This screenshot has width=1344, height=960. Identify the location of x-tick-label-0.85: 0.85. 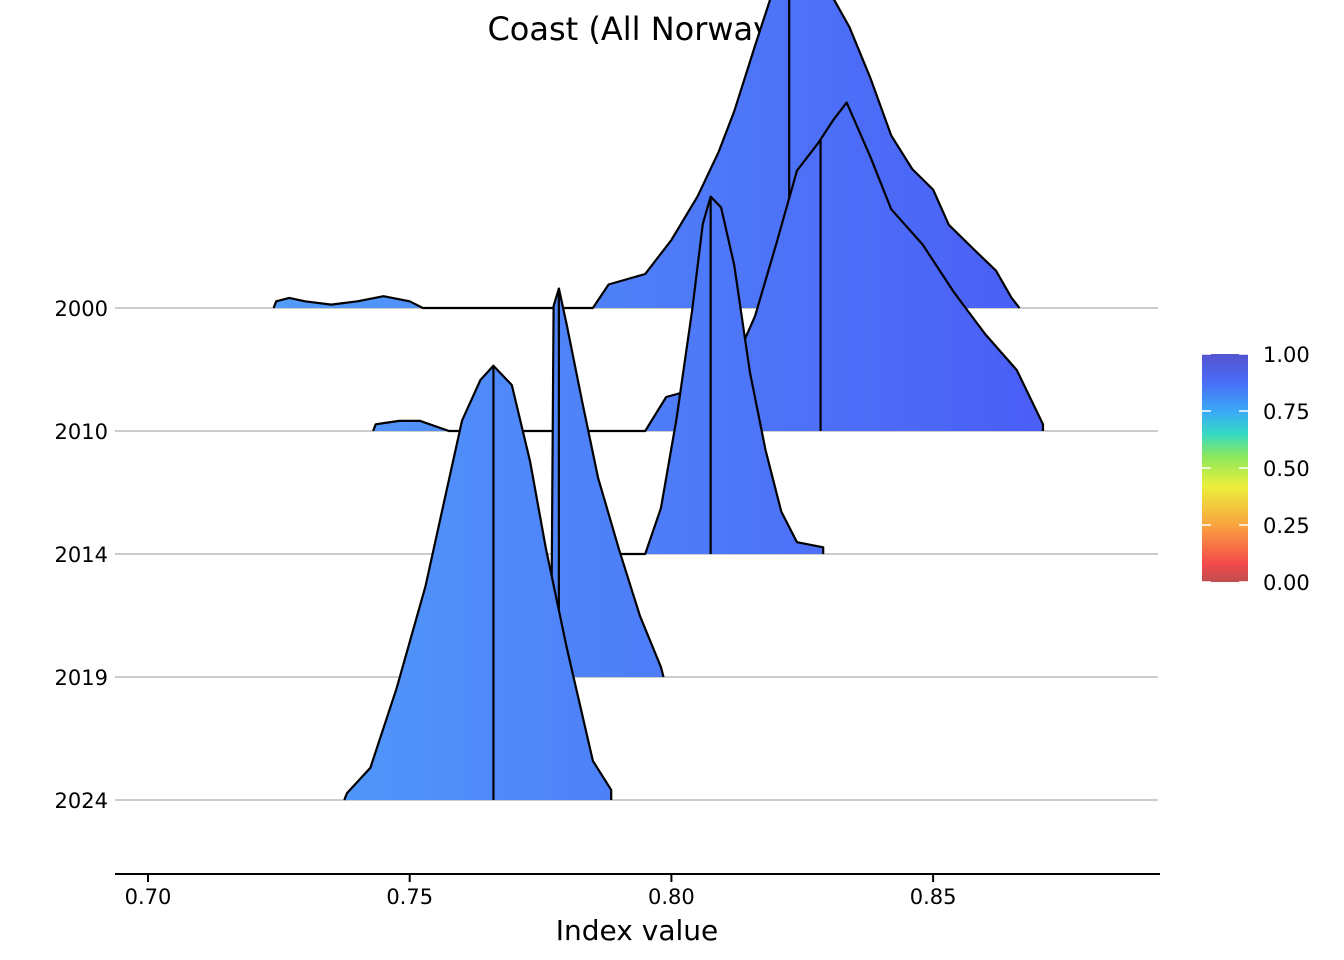
(933, 897).